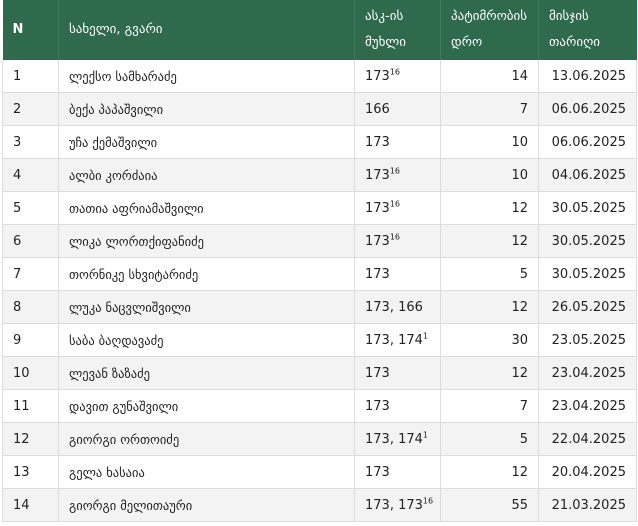  I want to click on row-name: გიორგი მელითაური, so click(207, 505).